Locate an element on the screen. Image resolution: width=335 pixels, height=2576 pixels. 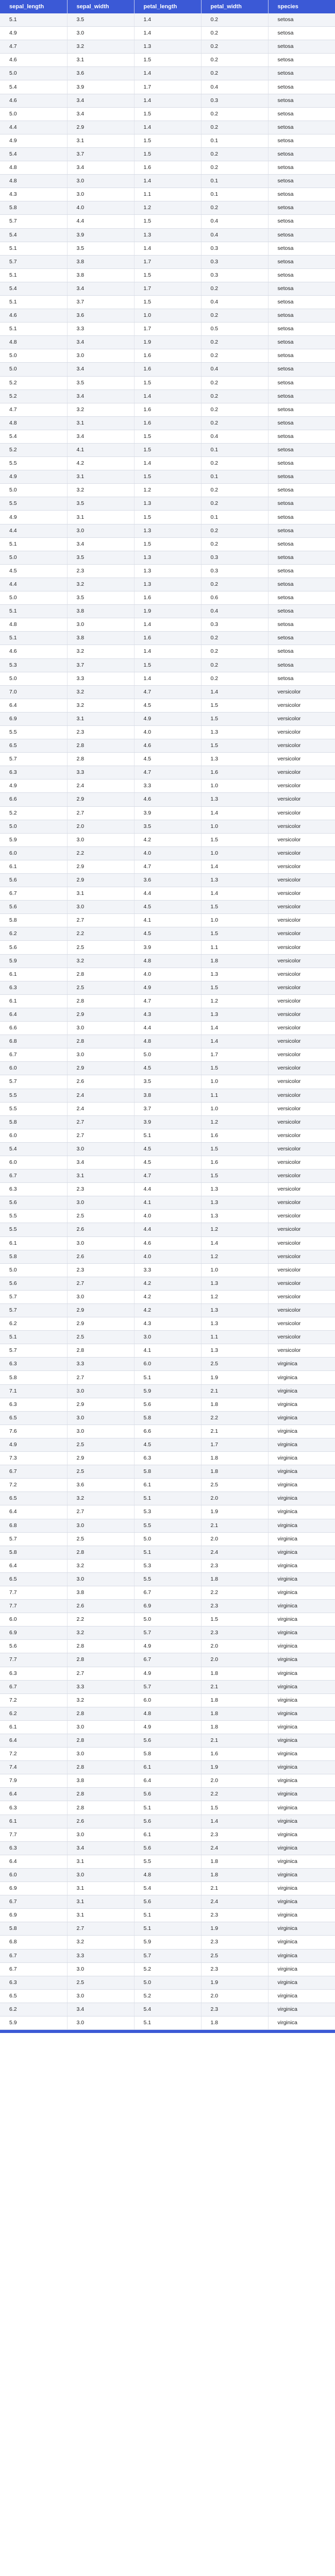
table-row: 5.8 4.0 1.2 0.2 setosa is located at coordinates (167, 208).